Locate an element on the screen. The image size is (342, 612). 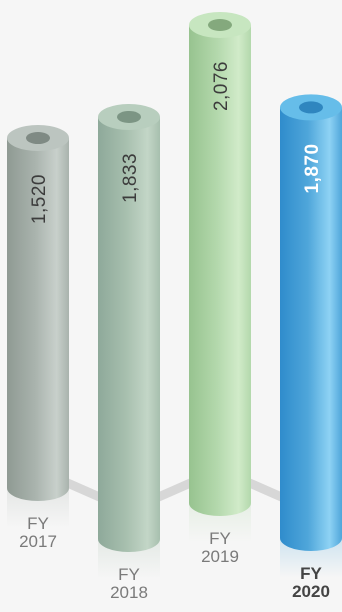
category-label-year: 2017 is located at coordinates (38, 541).